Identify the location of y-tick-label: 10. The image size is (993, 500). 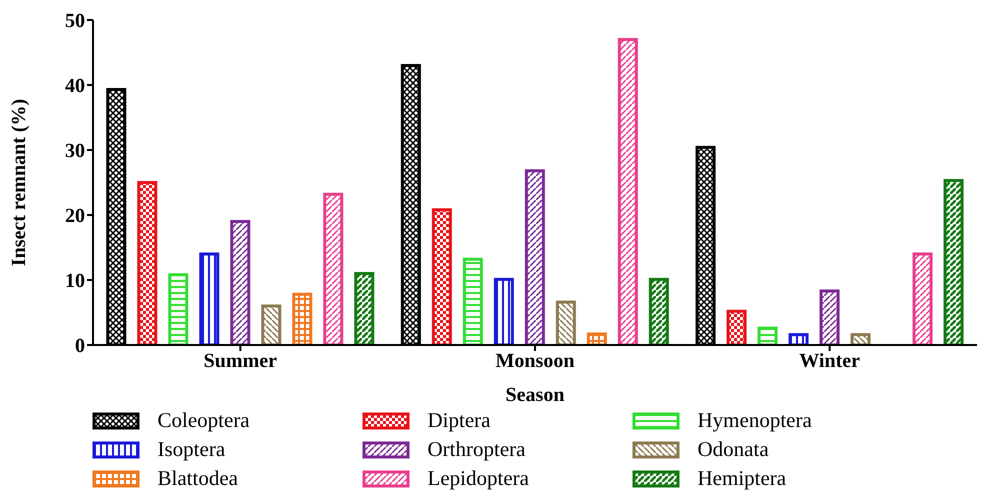
(75, 281).